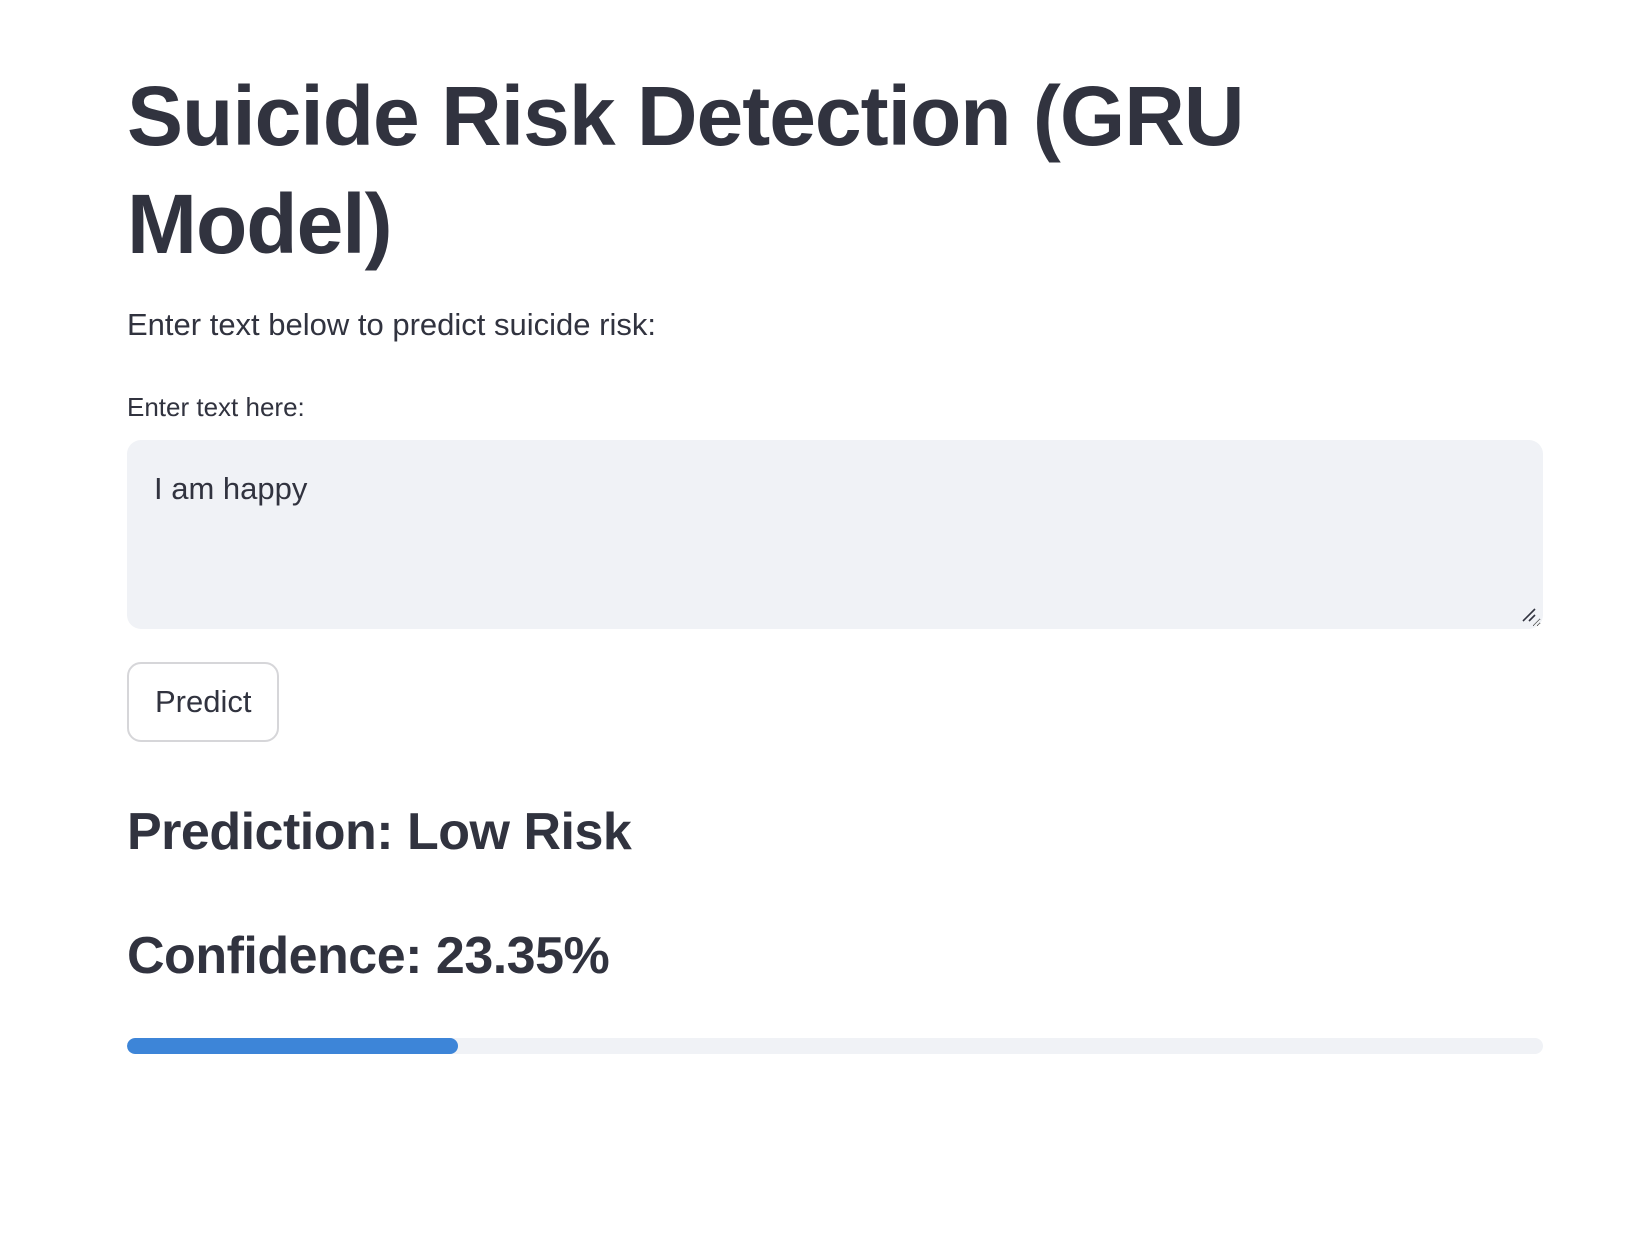  Describe the element at coordinates (835, 1046) in the screenshot. I see `confidence-progress-bar` at that location.